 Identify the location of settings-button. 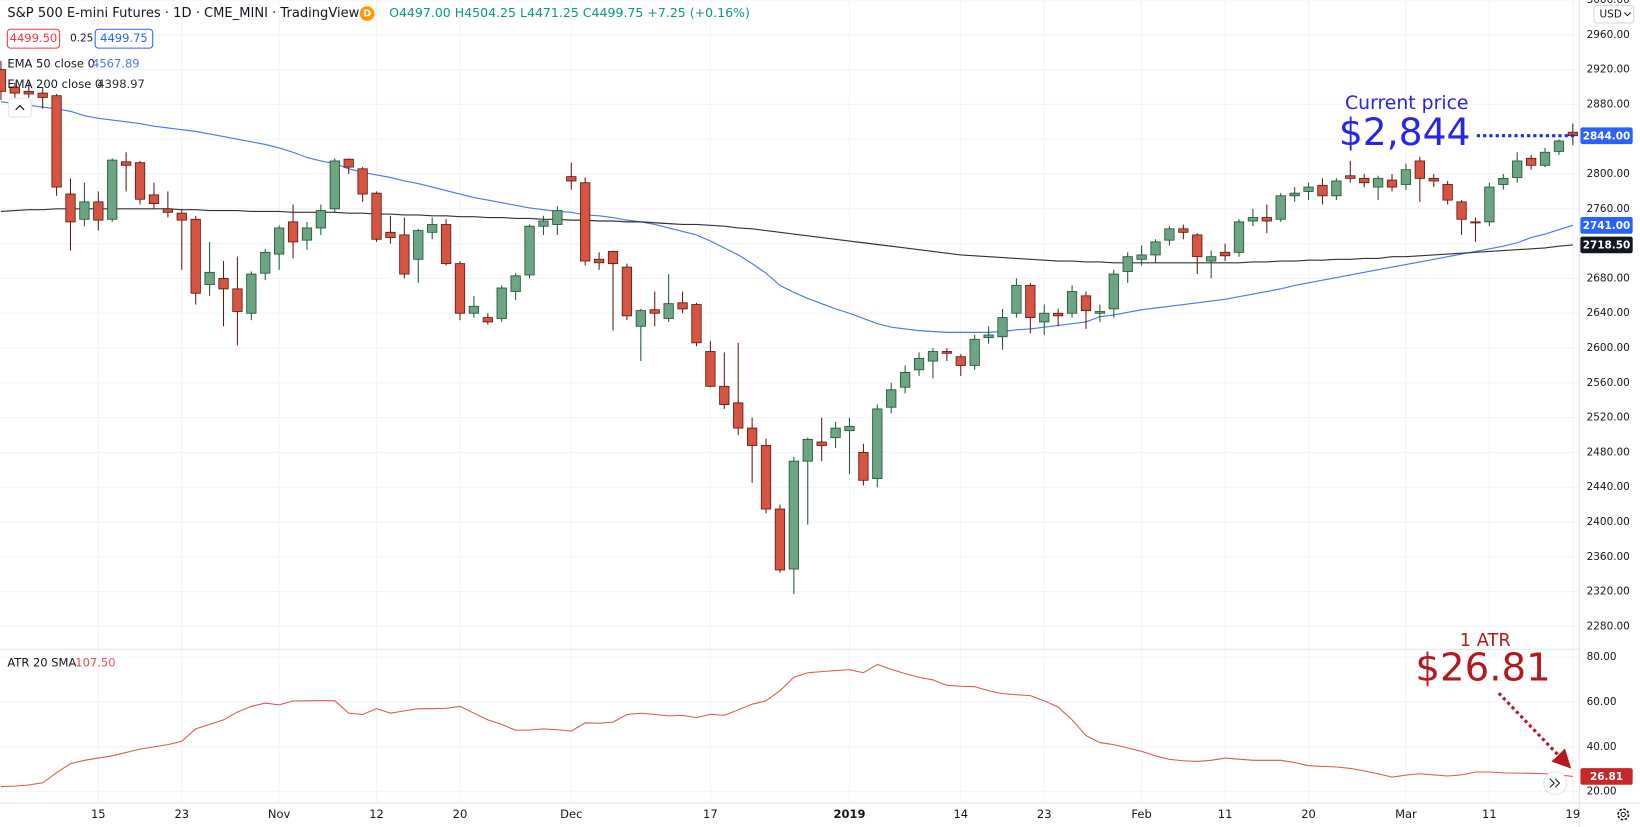
(1623, 814).